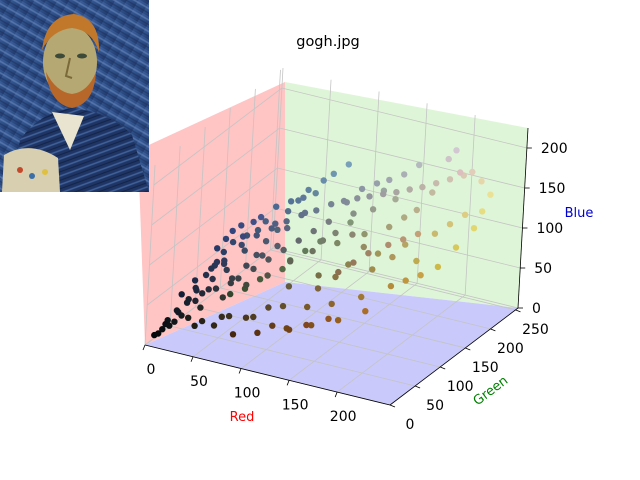  What do you see at coordinates (460, 387) in the screenshot?
I see `y-tick-label: 100` at bounding box center [460, 387].